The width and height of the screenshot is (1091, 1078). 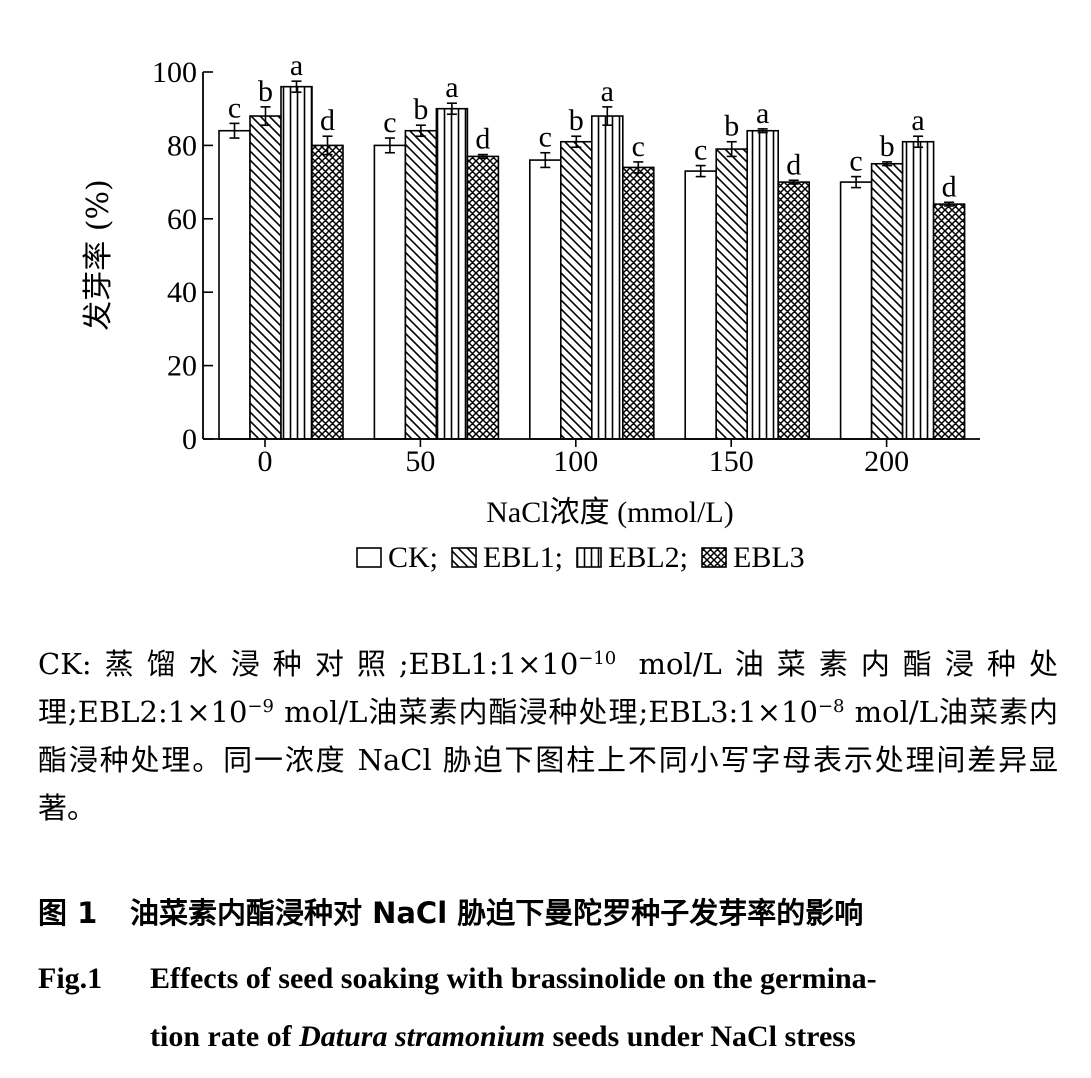 What do you see at coordinates (575, 461) in the screenshot?
I see `x-tick-label-100: 100` at bounding box center [575, 461].